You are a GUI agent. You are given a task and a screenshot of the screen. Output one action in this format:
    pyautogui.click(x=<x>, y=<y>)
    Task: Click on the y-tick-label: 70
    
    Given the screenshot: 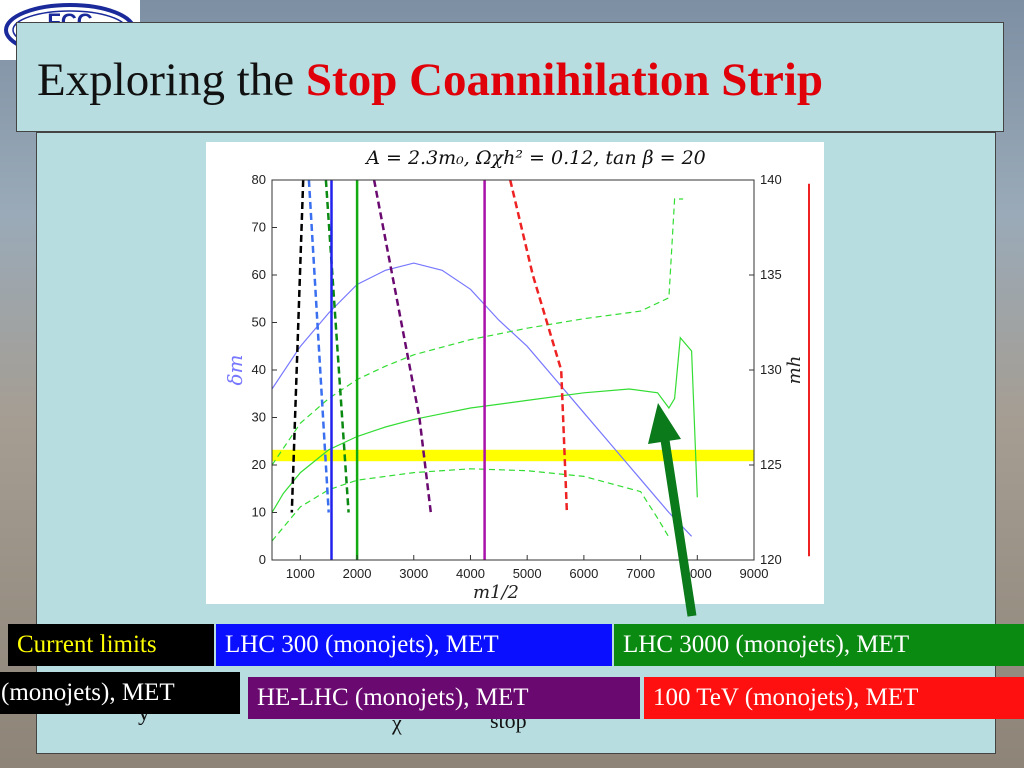 What is the action you would take?
    pyautogui.click(x=259, y=227)
    